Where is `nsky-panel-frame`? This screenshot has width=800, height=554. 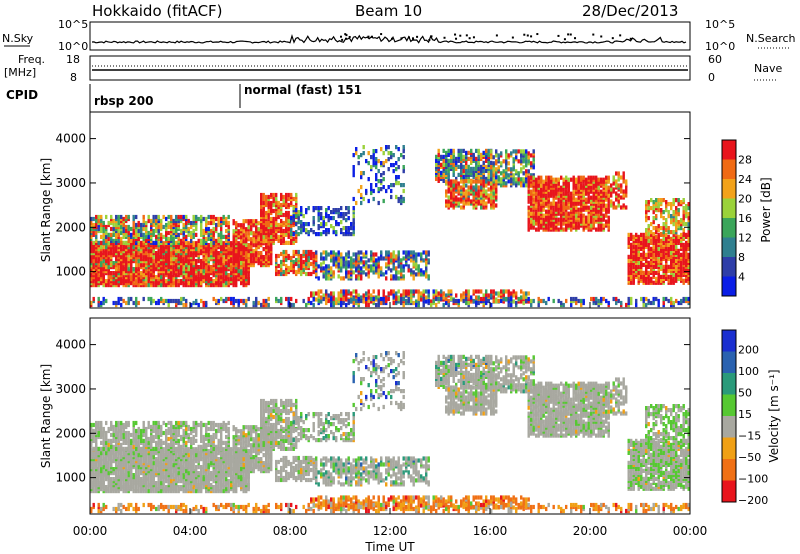 nsky-panel-frame is located at coordinates (390, 36).